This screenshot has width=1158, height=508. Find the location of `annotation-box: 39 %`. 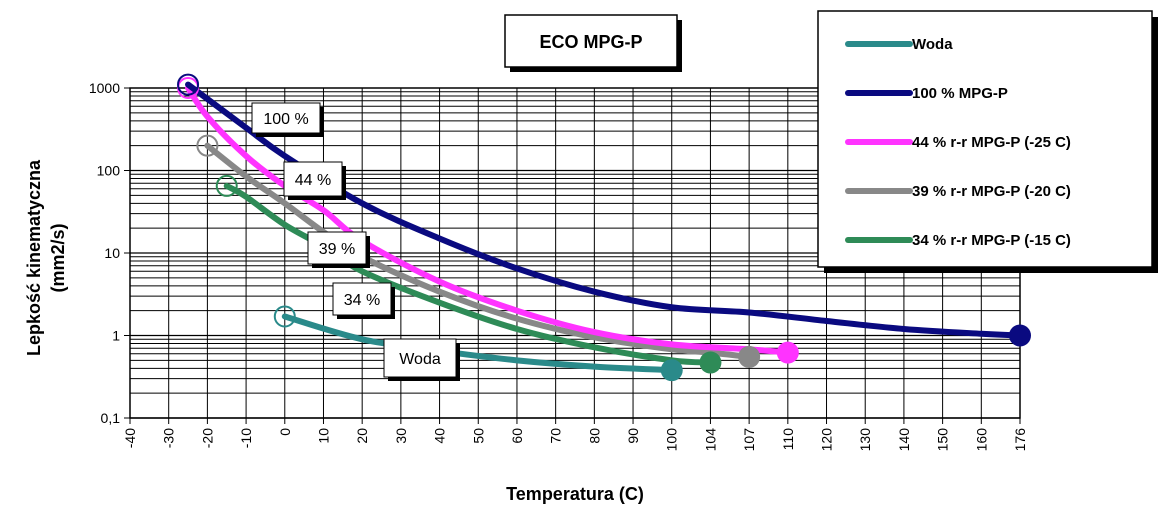

annotation-box: 39 % is located at coordinates (338, 249).